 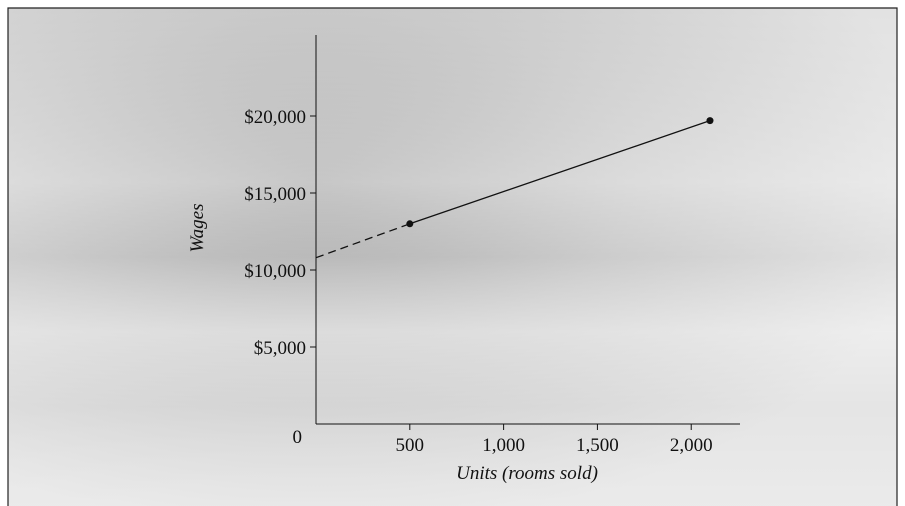 I want to click on x-tick-label: 1,500, so click(x=597, y=445).